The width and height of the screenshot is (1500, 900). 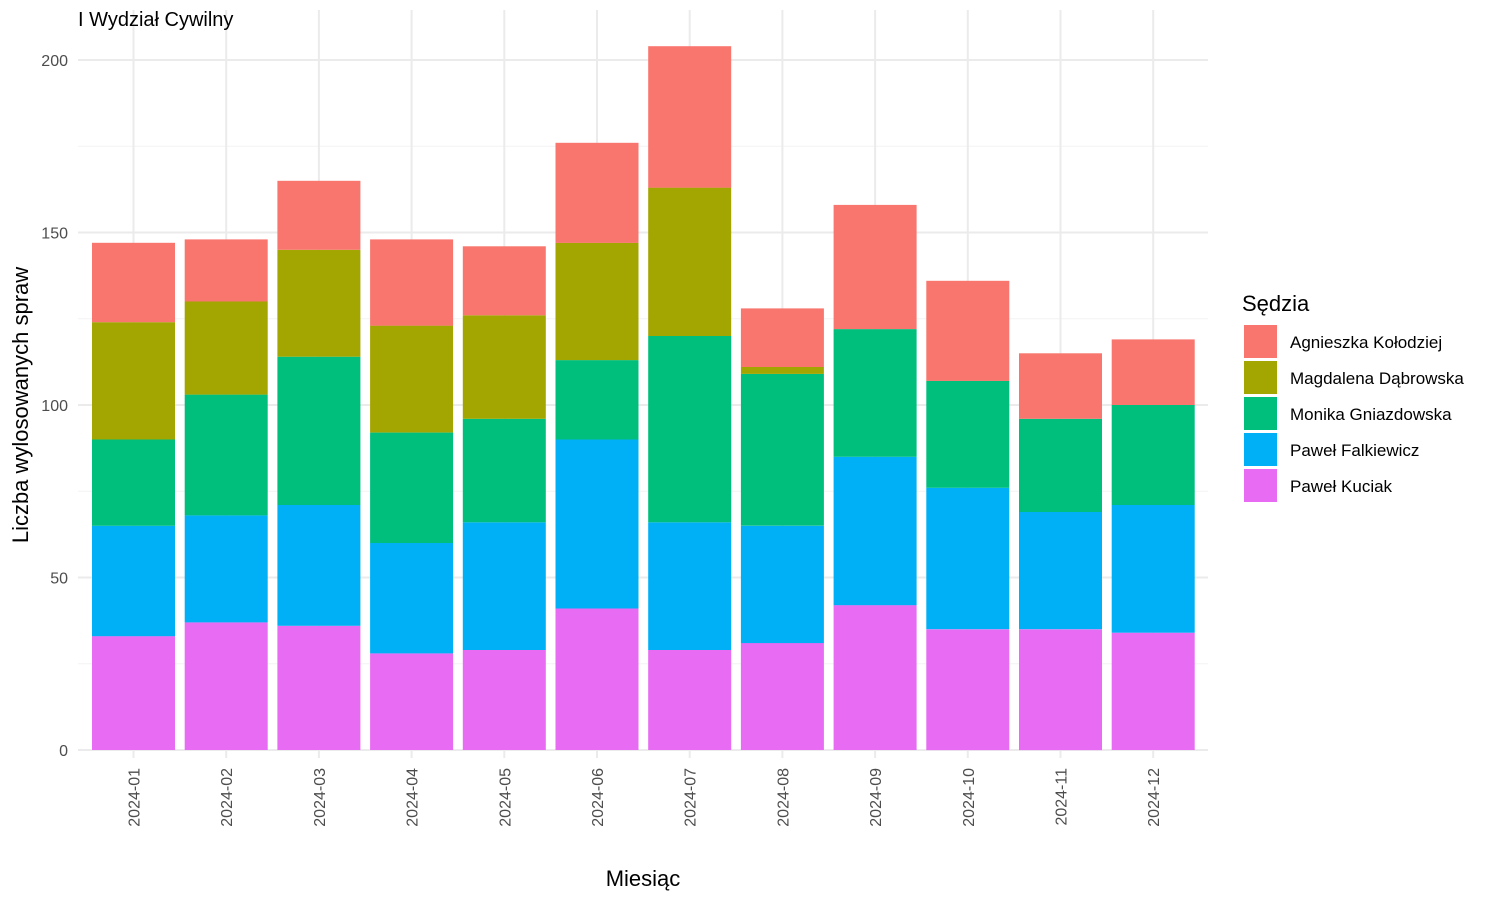 What do you see at coordinates (783, 797) in the screenshot?
I see `x-tick-label: 2024-08` at bounding box center [783, 797].